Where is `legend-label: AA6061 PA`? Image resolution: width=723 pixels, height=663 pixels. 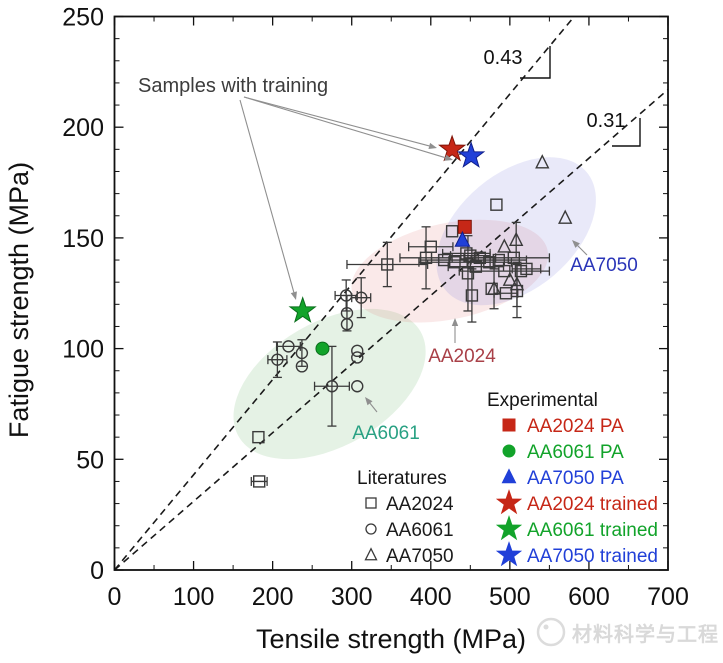 legend-label: AA6061 PA is located at coordinates (575, 452).